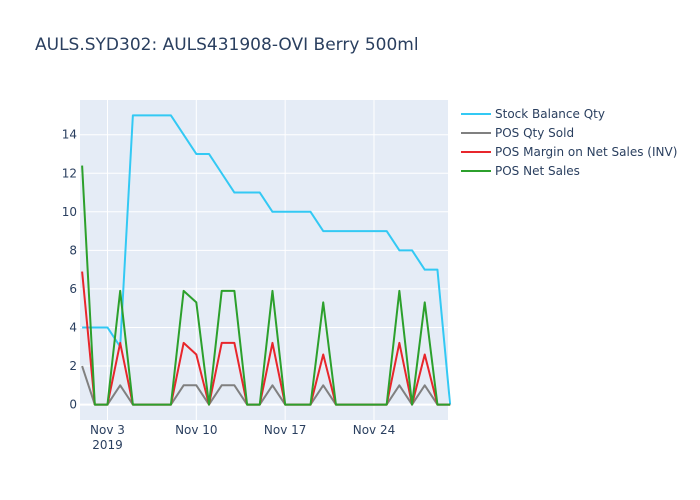 This screenshot has width=700, height=500. What do you see at coordinates (534, 133) in the screenshot?
I see `legend-label: POS Qty Sold` at bounding box center [534, 133].